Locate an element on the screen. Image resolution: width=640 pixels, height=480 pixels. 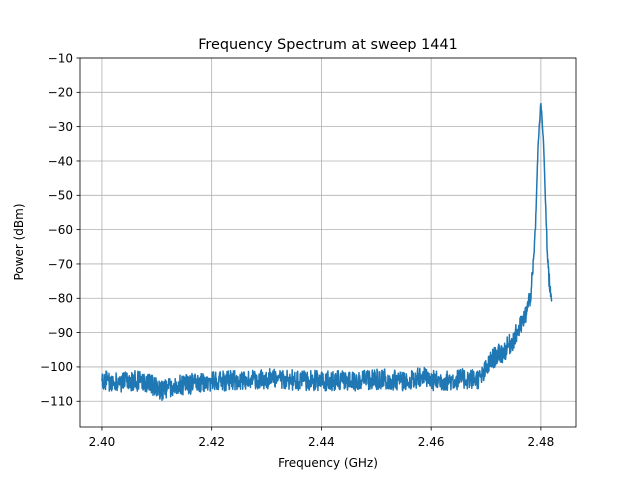
y-tick-label: −100 is located at coordinates (56, 367).